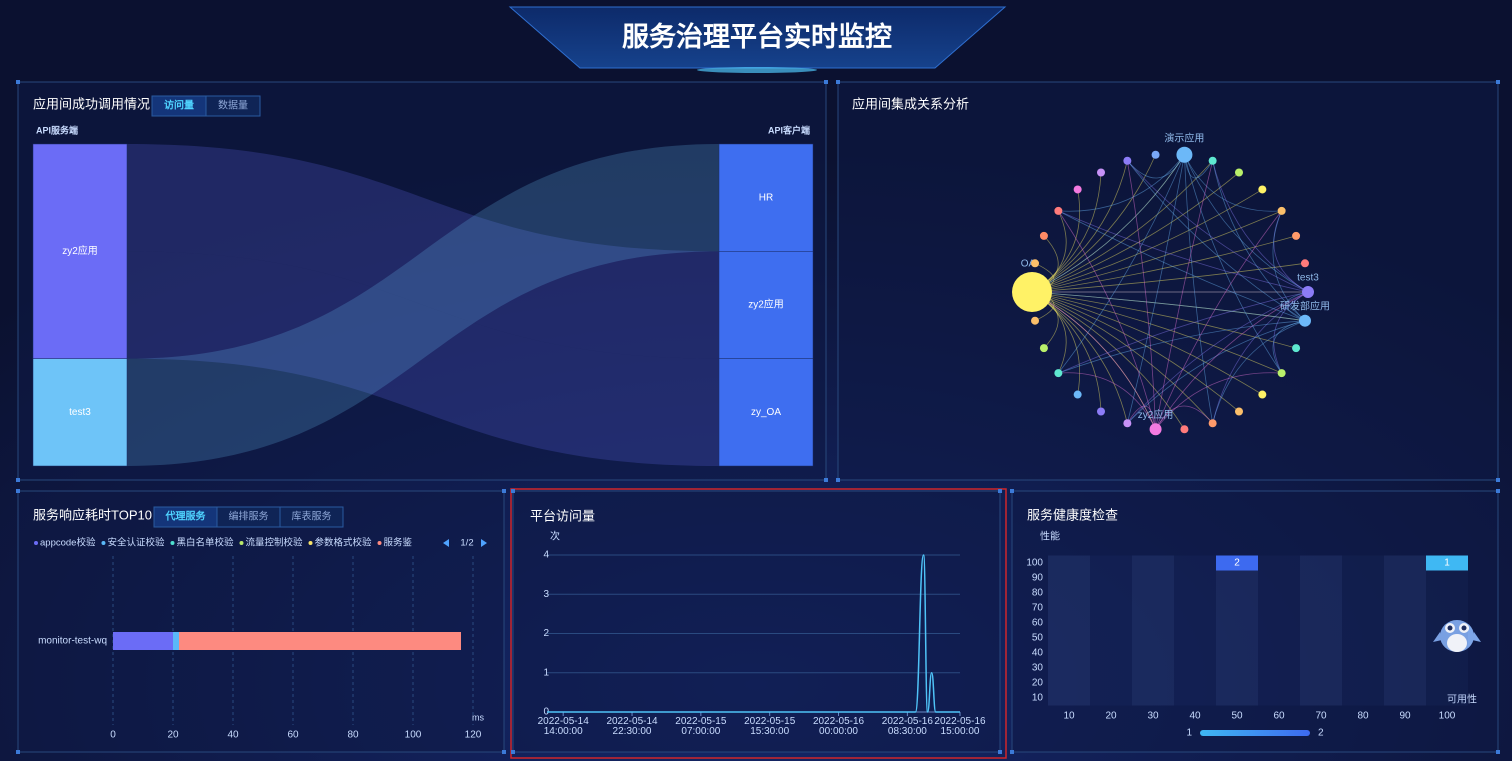  I want to click on x-tick-label: 2022-05-15 15:30:00, so click(770, 726).